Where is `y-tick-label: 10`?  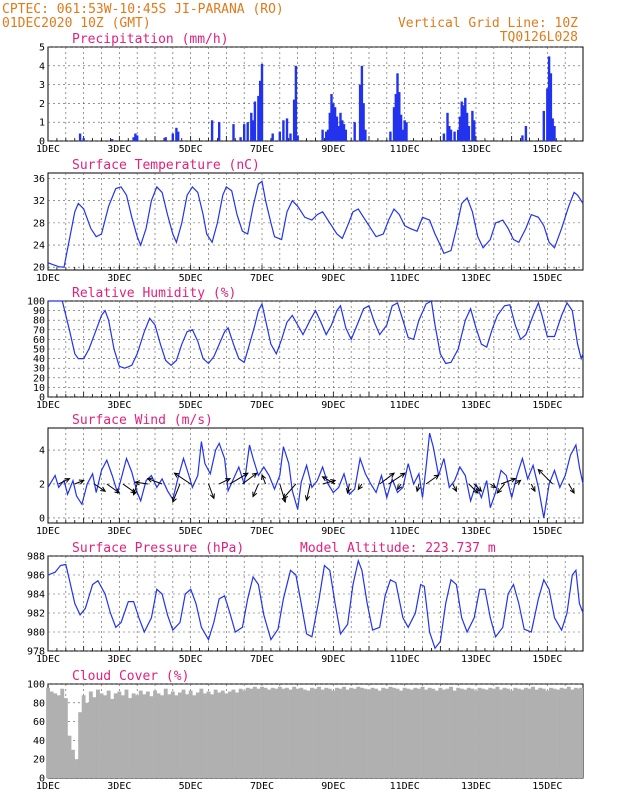 y-tick-label: 10 is located at coordinates (39, 388).